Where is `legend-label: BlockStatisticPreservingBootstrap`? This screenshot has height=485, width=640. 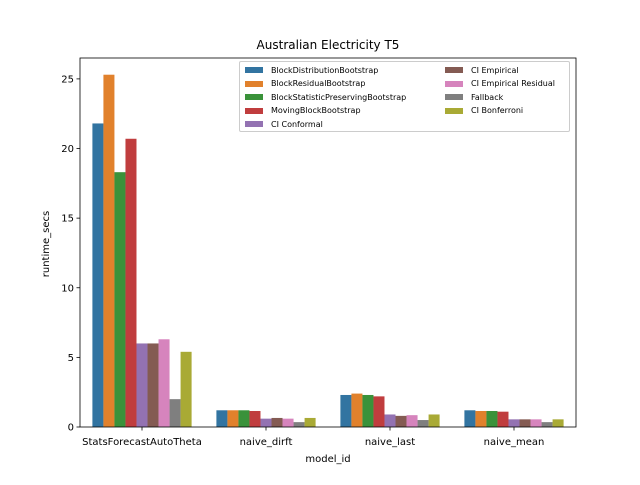 legend-label: BlockStatisticPreservingBootstrap is located at coordinates (339, 97).